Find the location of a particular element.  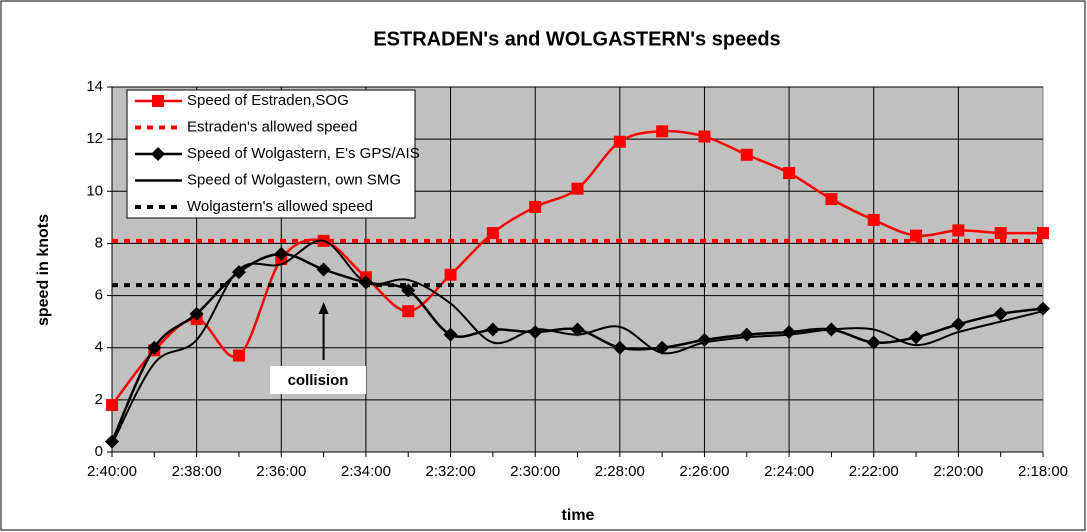

x-tick-label: 2:30:00 is located at coordinates (535, 471).